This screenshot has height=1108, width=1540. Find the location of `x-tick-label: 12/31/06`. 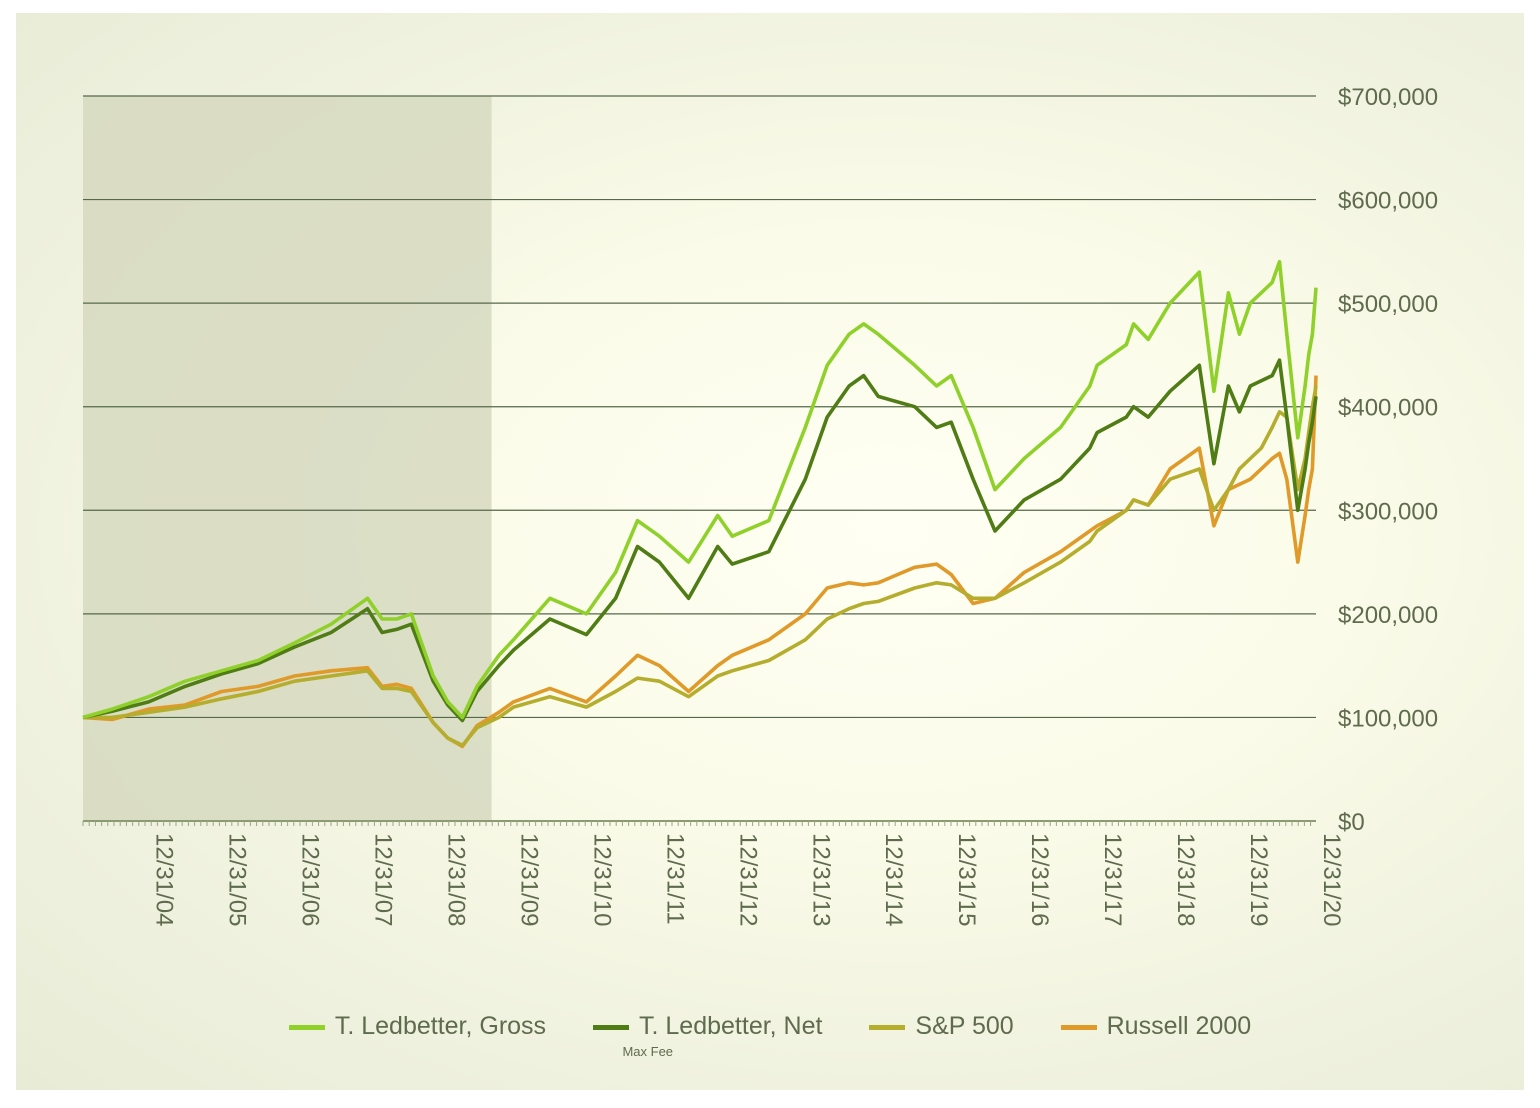

x-tick-label: 12/31/06 is located at coordinates (310, 879).